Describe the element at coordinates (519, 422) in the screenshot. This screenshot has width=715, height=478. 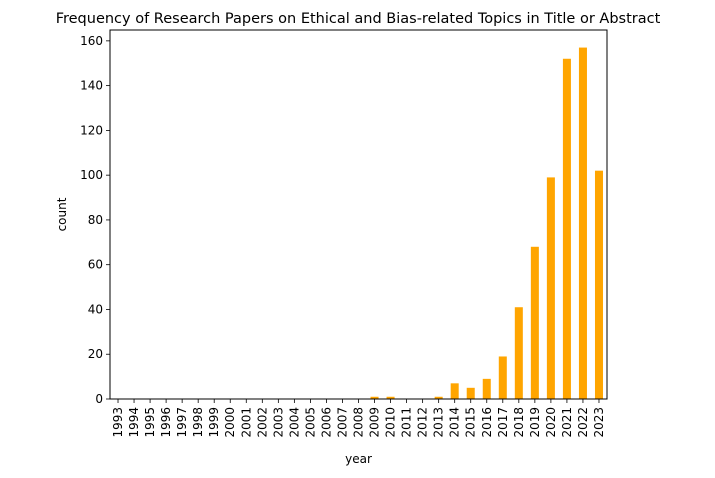
I see `x-tick-label: 2018` at that location.